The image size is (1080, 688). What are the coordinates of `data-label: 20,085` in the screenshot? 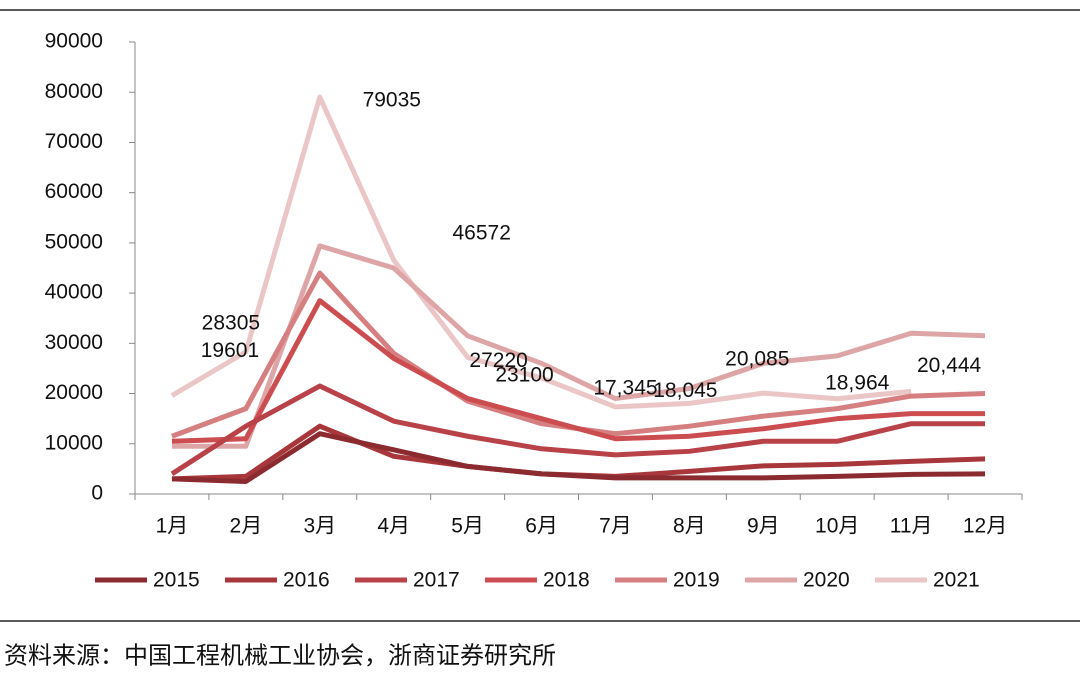 It's located at (757, 359).